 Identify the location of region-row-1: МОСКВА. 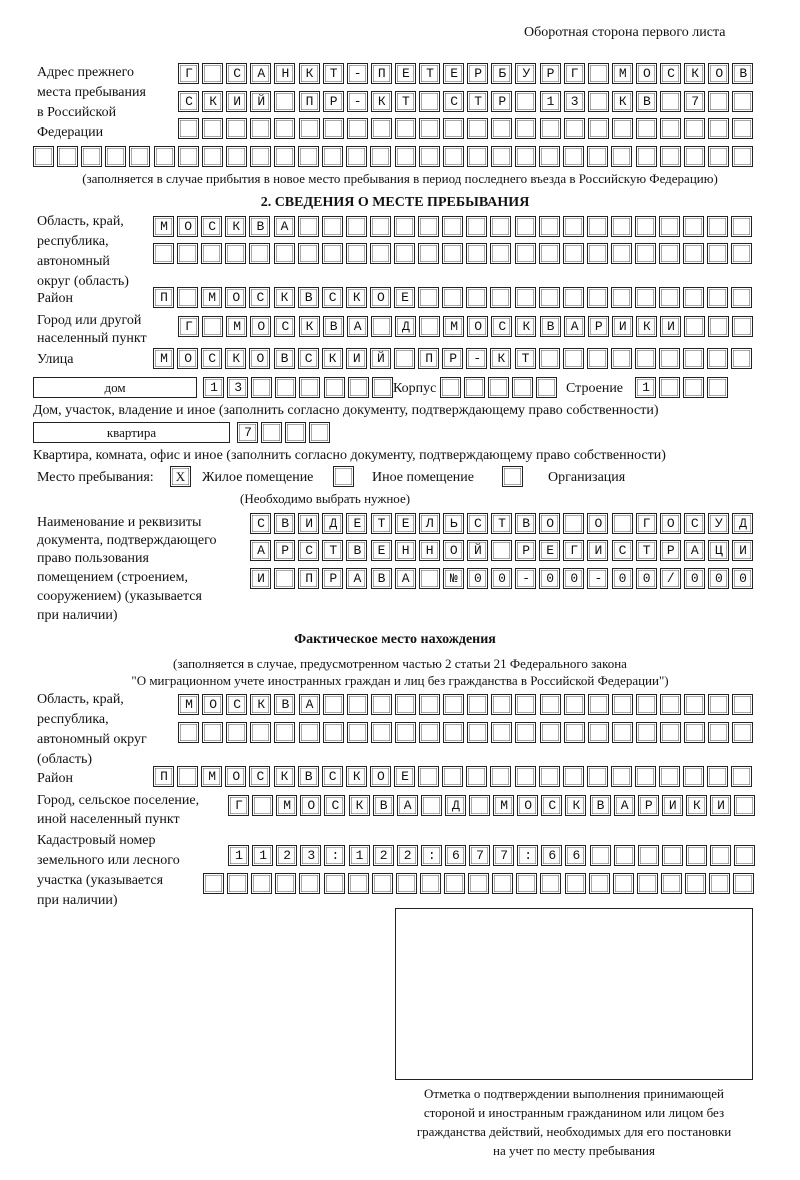
(232, 226).